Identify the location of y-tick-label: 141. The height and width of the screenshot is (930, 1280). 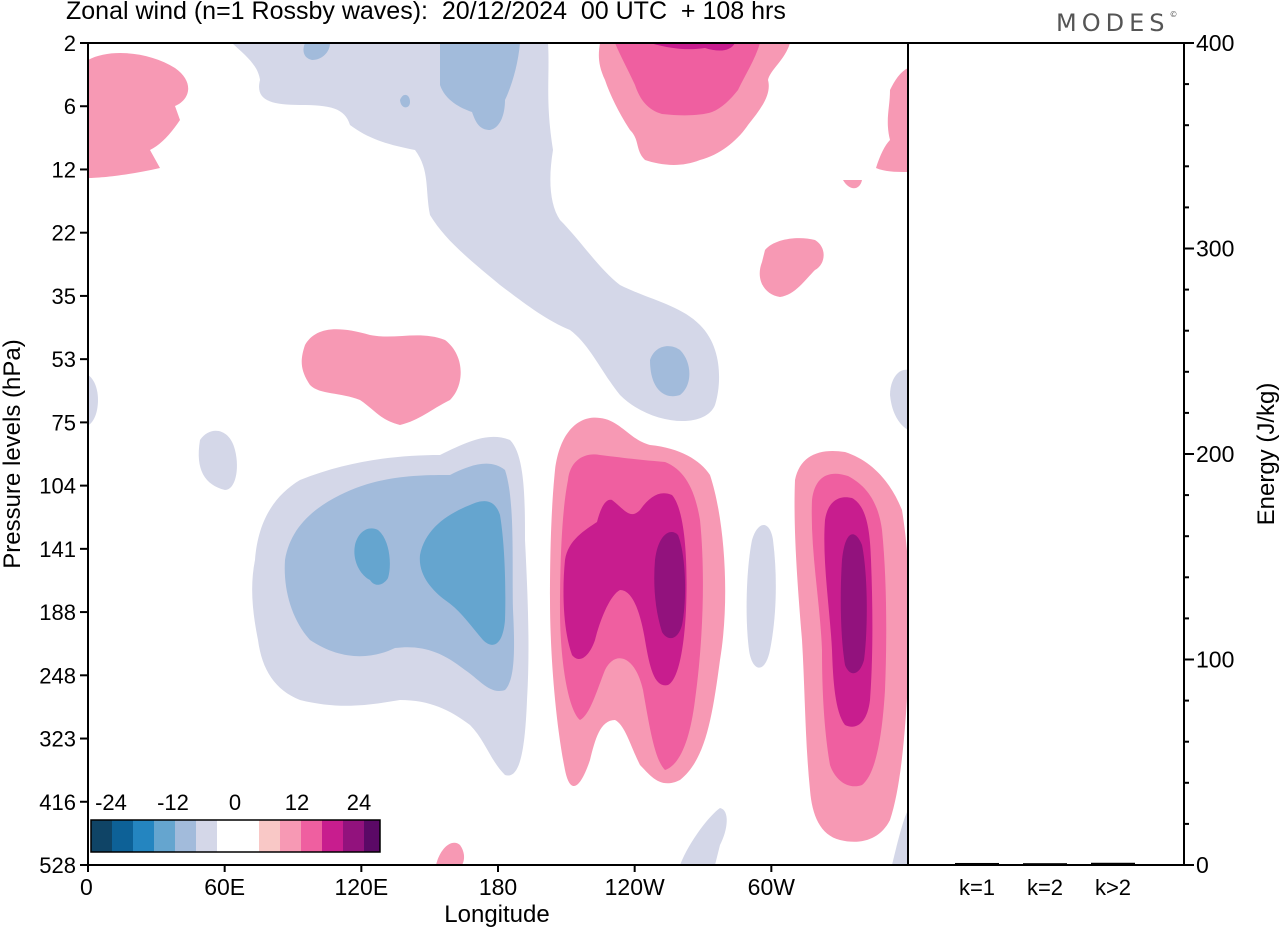
(57, 549).